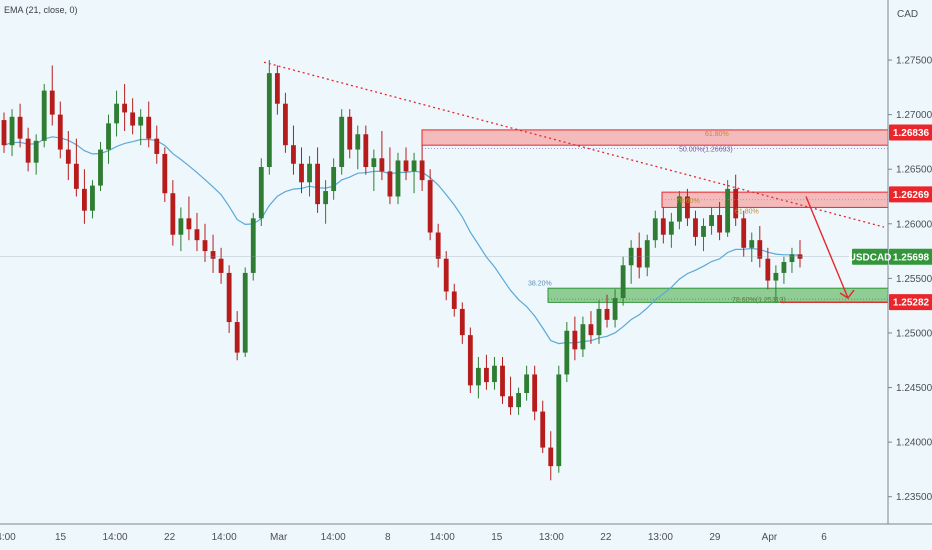 Image resolution: width=932 pixels, height=550 pixels. Describe the element at coordinates (715, 537) in the screenshot. I see `time-tick-label: 29` at that location.